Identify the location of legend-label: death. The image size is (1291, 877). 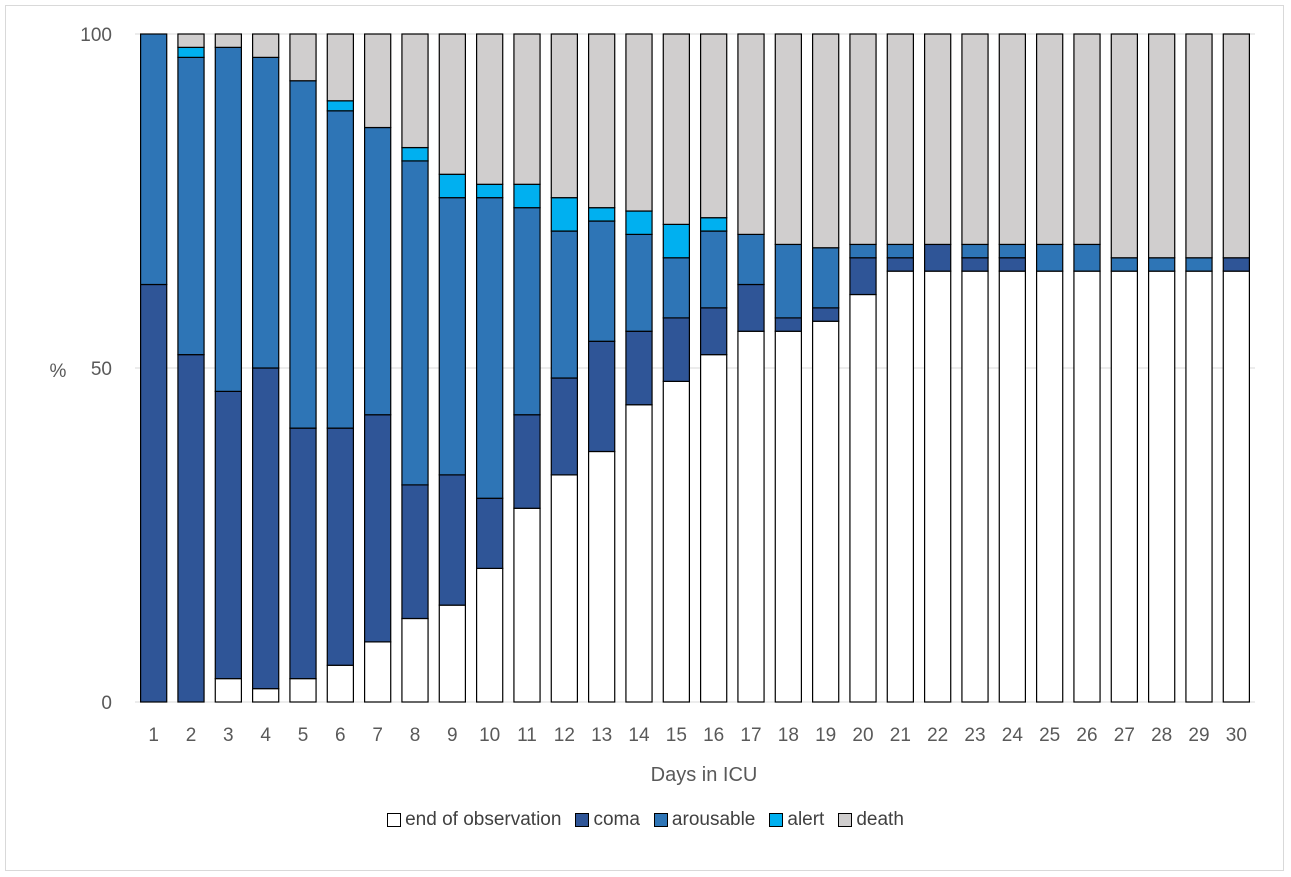
(880, 819).